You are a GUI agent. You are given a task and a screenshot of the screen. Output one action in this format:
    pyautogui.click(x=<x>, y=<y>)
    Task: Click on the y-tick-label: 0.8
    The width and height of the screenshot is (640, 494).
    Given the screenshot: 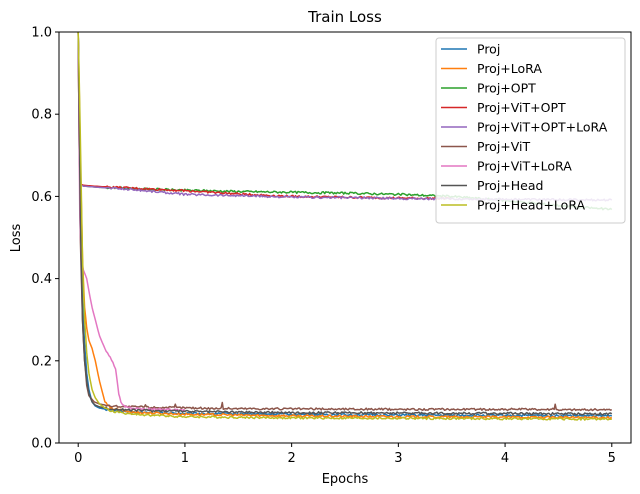 What is the action you would take?
    pyautogui.click(x=41, y=115)
    